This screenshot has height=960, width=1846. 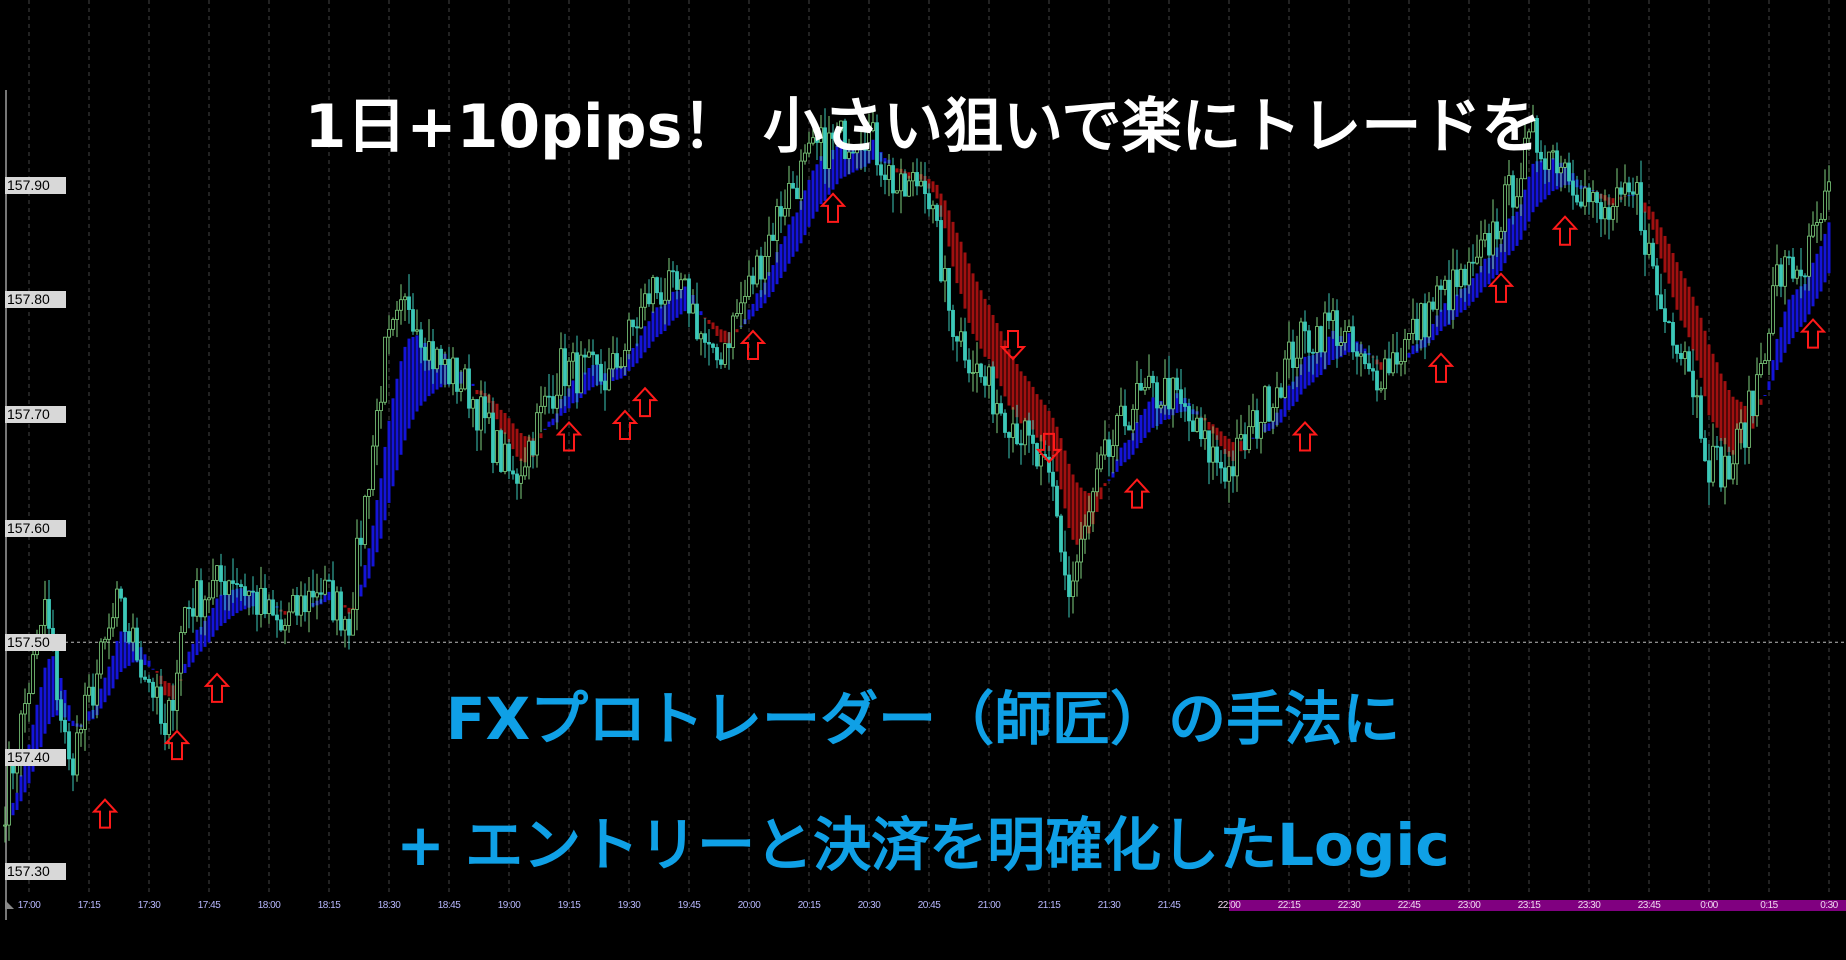 What do you see at coordinates (1013, 345) in the screenshot?
I see `sell-signal-arrow-icon` at bounding box center [1013, 345].